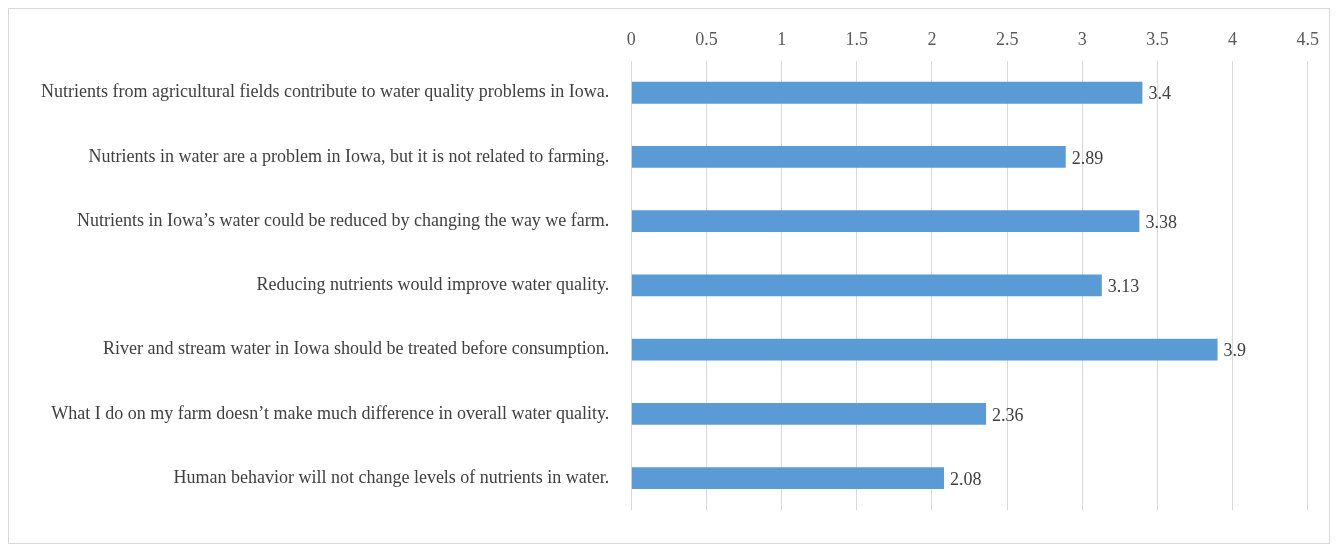 The width and height of the screenshot is (1339, 554). What do you see at coordinates (433, 284) in the screenshot?
I see `y-tick-label: Reducing nutrients would improve water quality.` at bounding box center [433, 284].